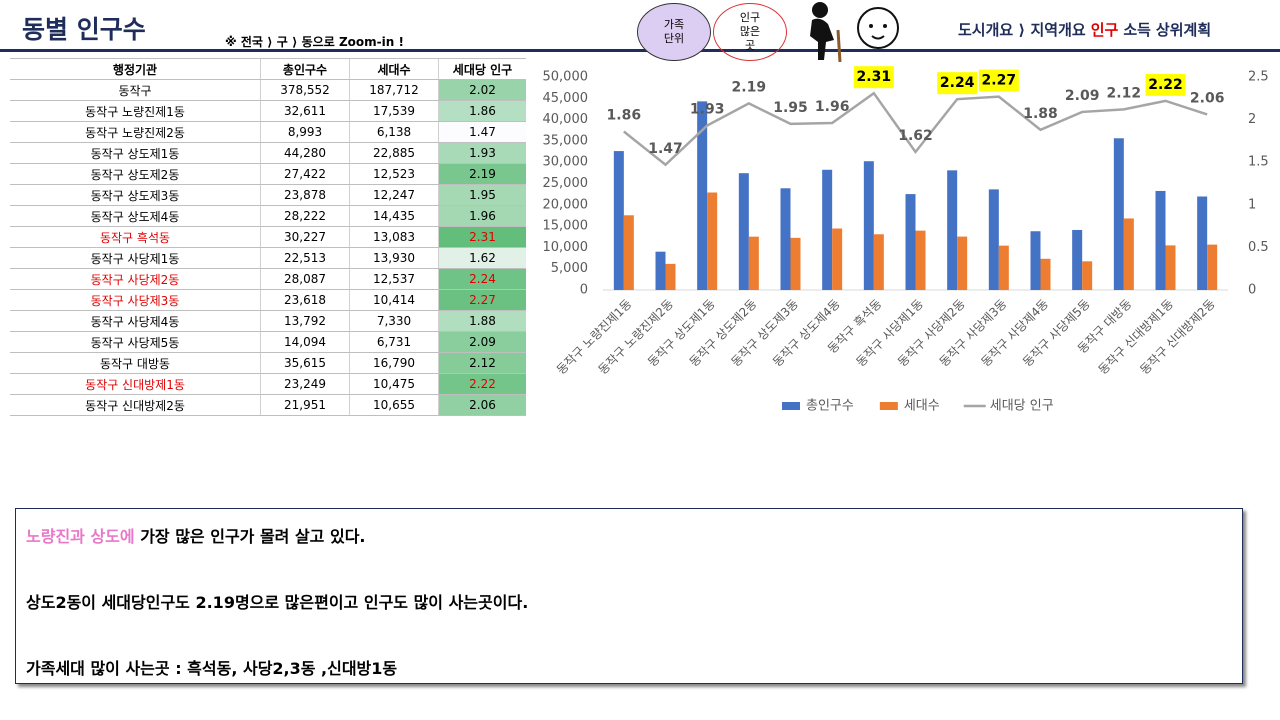  Describe the element at coordinates (830, 406) in the screenshot. I see `legend-label: 총인구수` at that location.